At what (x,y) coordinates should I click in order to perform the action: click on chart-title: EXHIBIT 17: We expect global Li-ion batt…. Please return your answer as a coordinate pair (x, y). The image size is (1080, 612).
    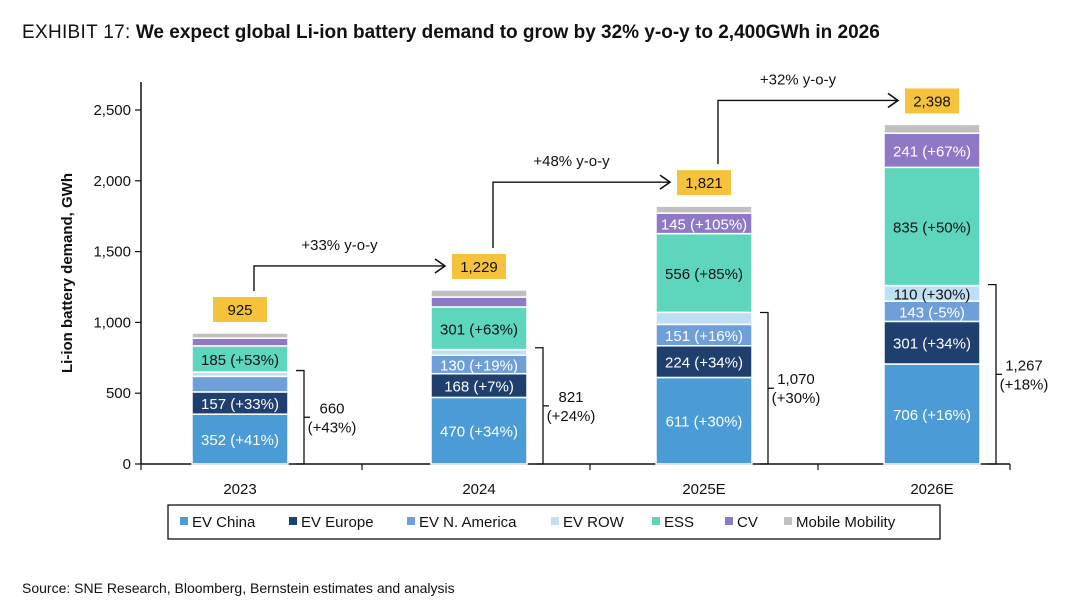
    Looking at the image, I should click on (451, 33).